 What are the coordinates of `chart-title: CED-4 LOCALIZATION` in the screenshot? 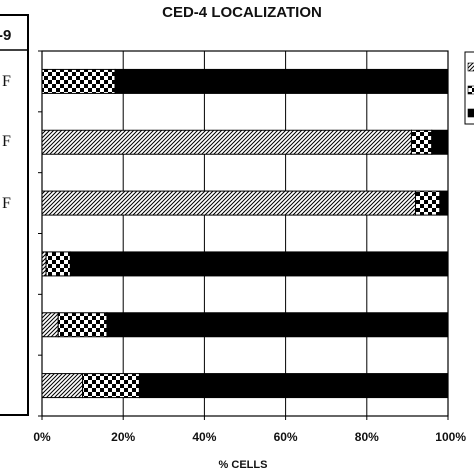 It's located at (242, 12).